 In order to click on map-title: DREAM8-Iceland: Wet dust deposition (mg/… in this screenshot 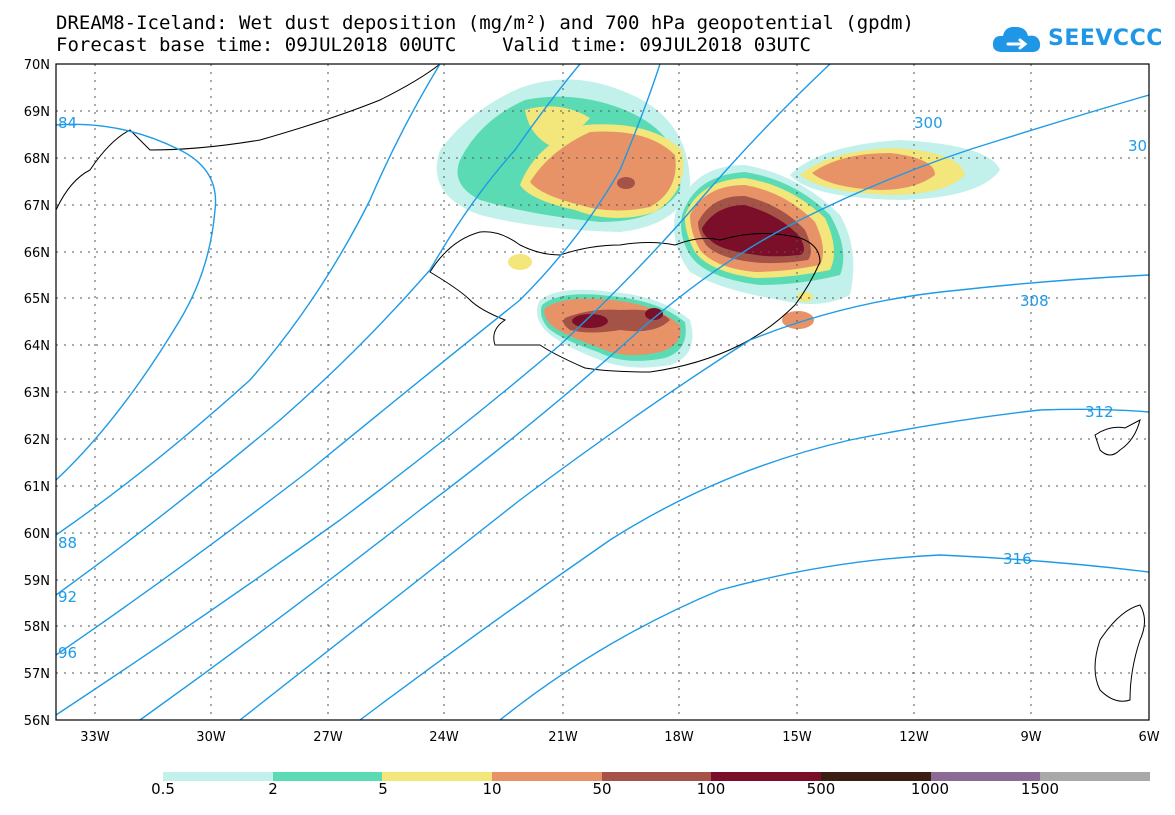, I will do `click(485, 23)`.